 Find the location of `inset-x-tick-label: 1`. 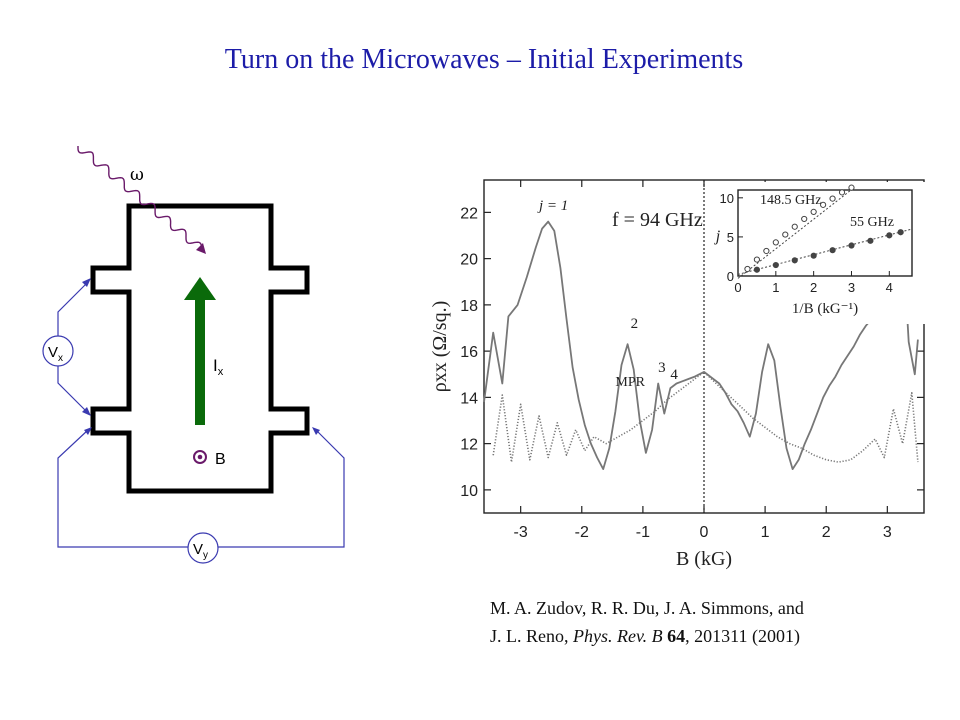

inset-x-tick-label: 1 is located at coordinates (775, 287).